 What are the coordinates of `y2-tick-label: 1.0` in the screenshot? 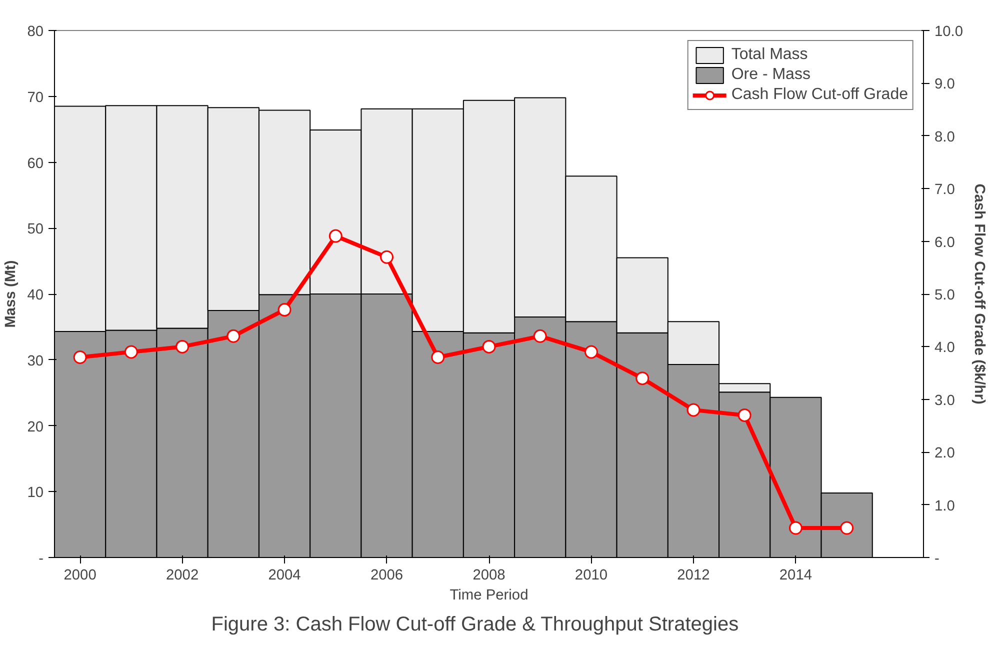 It's located at (944, 506).